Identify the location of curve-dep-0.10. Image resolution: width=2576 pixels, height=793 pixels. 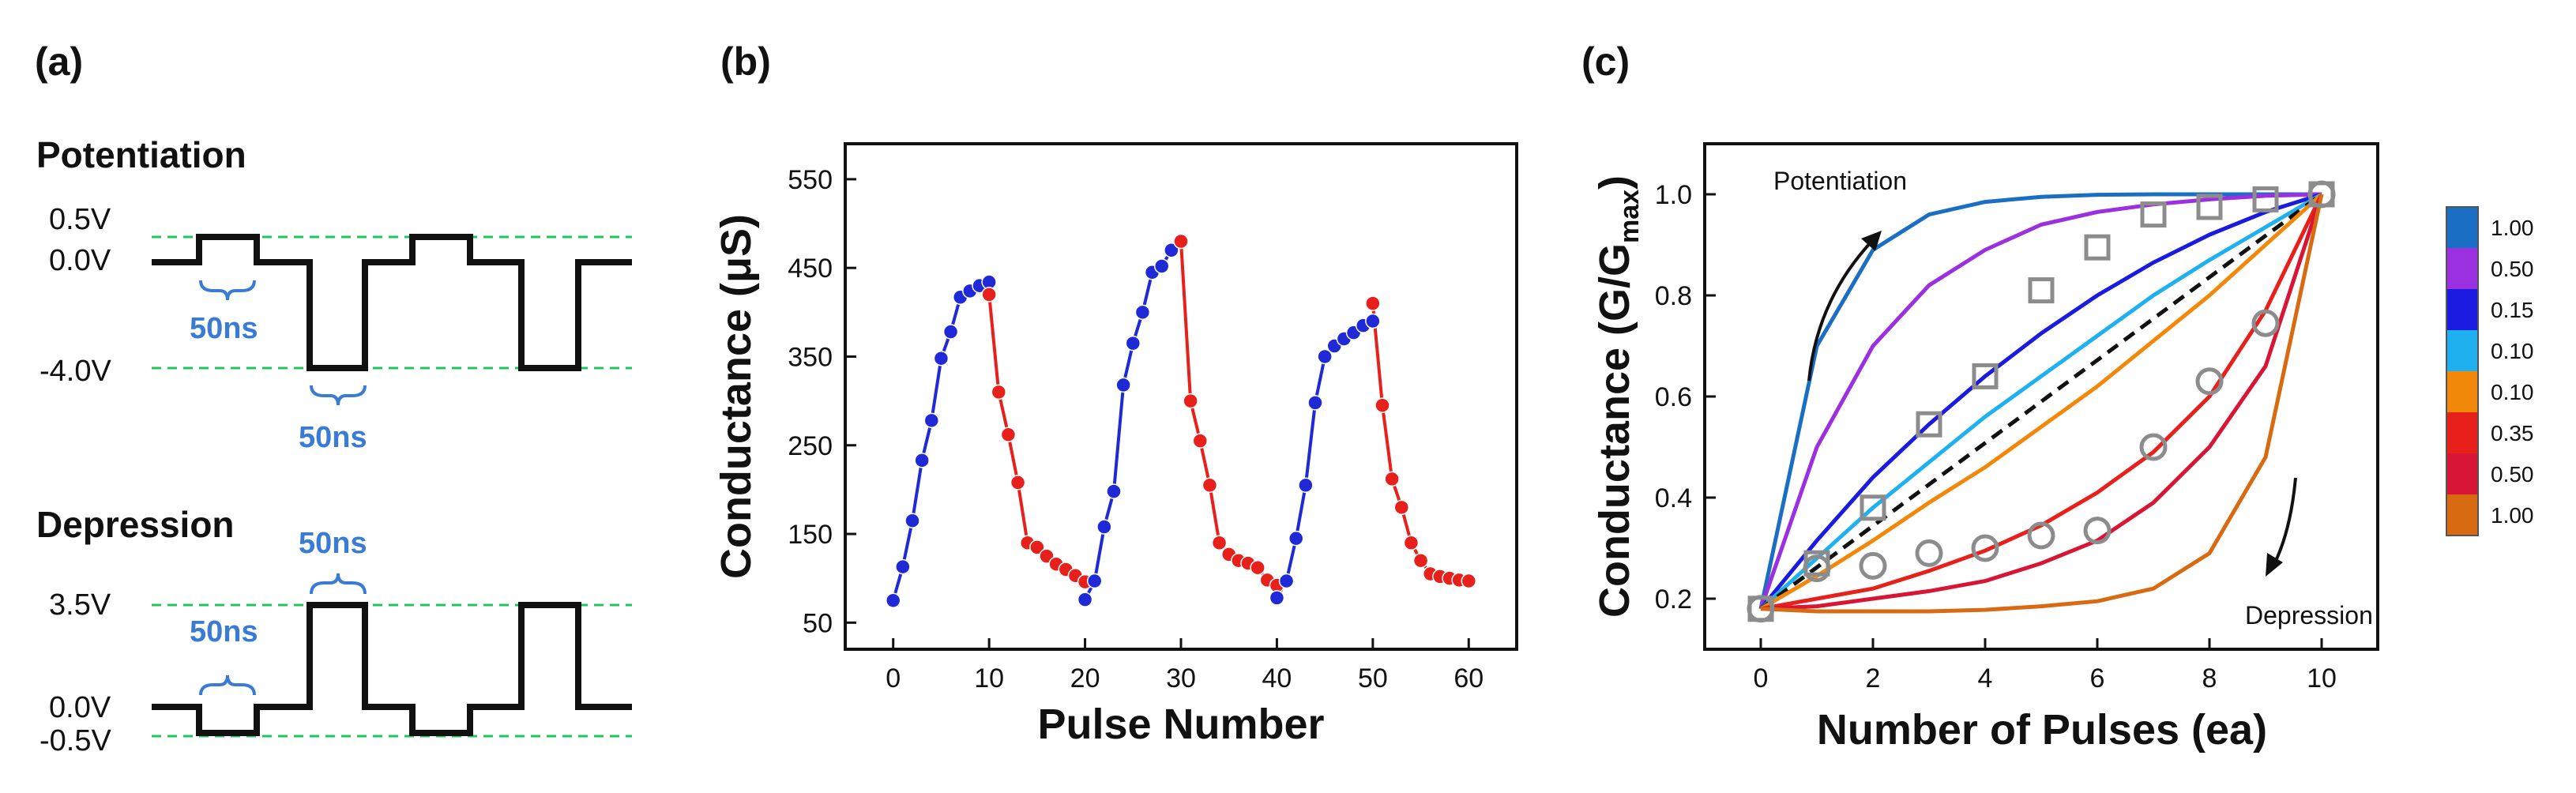
(2041, 402).